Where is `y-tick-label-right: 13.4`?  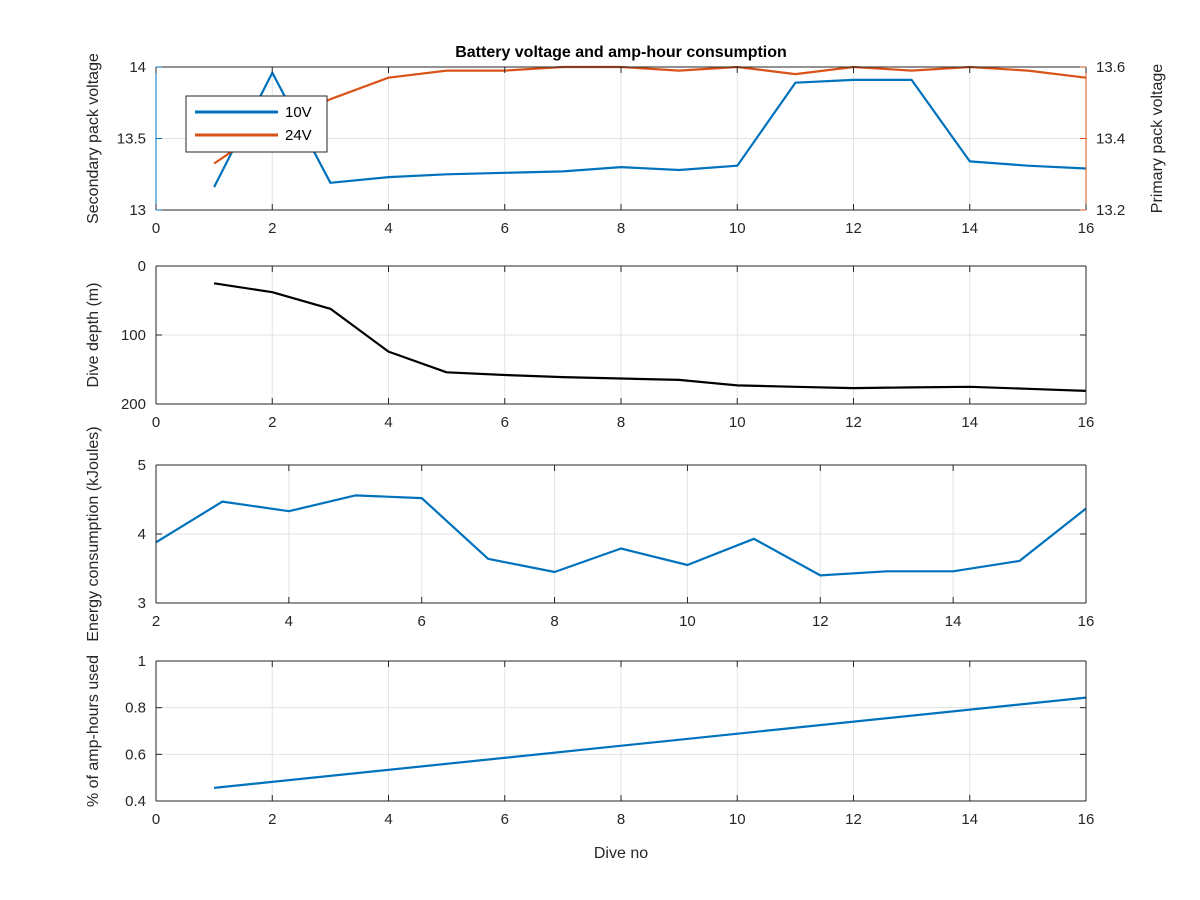 y-tick-label-right: 13.4 is located at coordinates (1110, 139).